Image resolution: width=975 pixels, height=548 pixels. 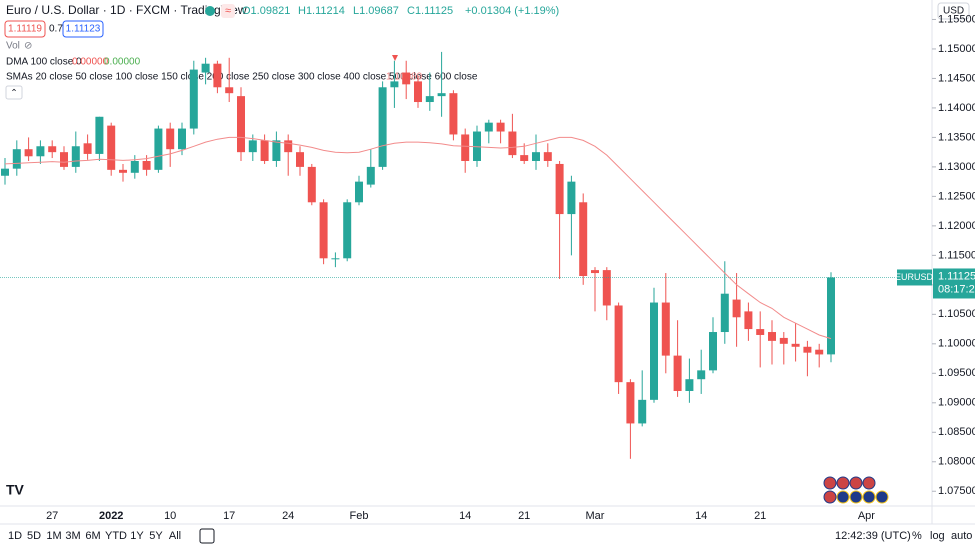 What do you see at coordinates (266, 11) in the screenshot?
I see `ohlc-open: O1.09821` at bounding box center [266, 11].